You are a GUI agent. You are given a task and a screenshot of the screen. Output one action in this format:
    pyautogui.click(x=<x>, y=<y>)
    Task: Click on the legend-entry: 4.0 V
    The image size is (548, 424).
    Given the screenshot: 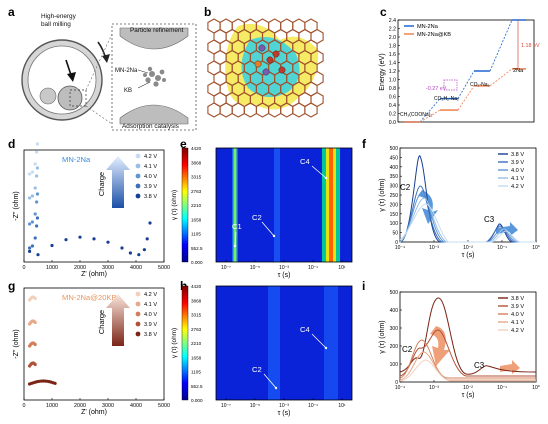 What is the action you would take?
    pyautogui.click(x=517, y=171)
    